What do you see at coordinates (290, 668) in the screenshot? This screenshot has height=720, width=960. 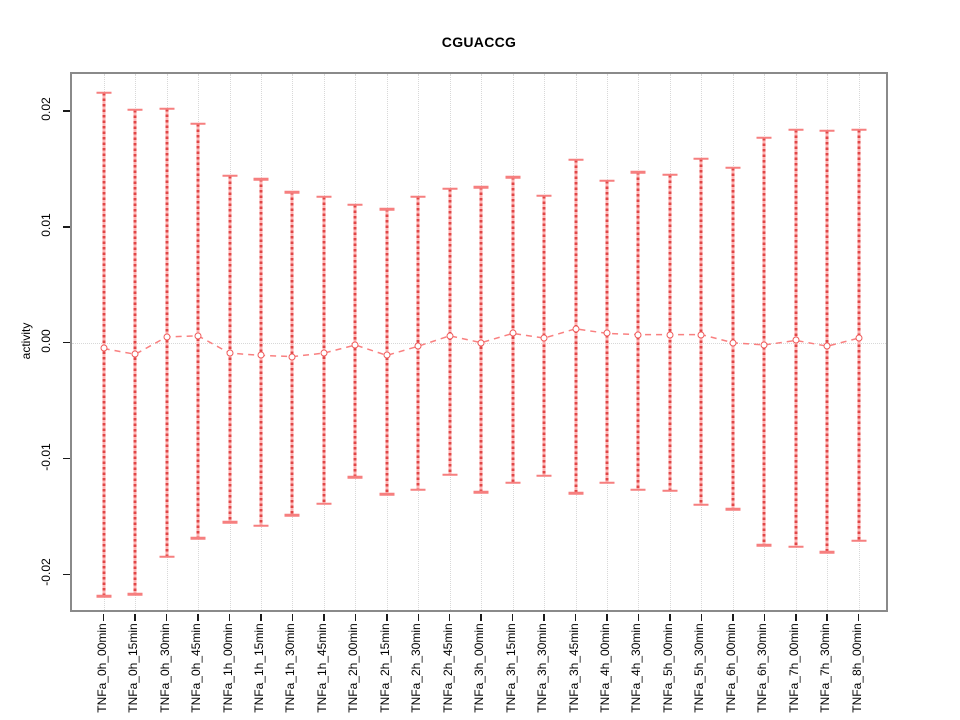 I see `x-tick-label: TNFa_1h_30min` at bounding box center [290, 668].